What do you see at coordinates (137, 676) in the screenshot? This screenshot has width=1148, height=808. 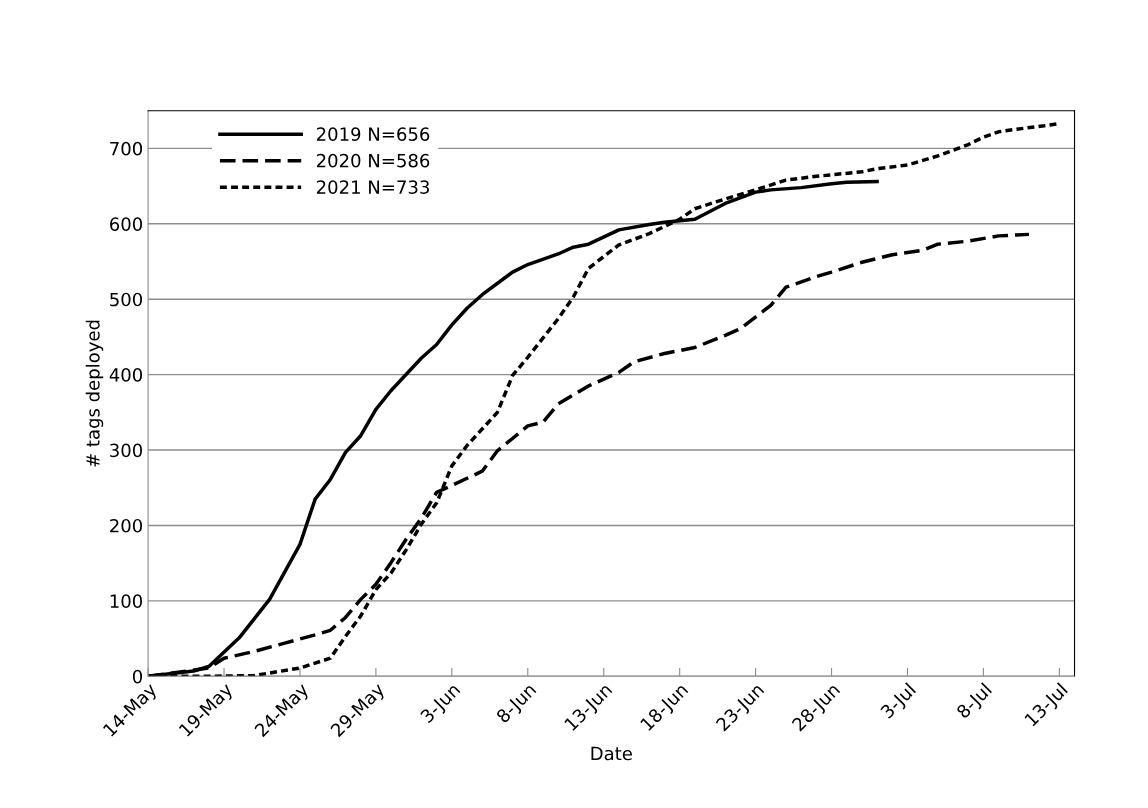 I see `y-tick-label: 0` at bounding box center [137, 676].